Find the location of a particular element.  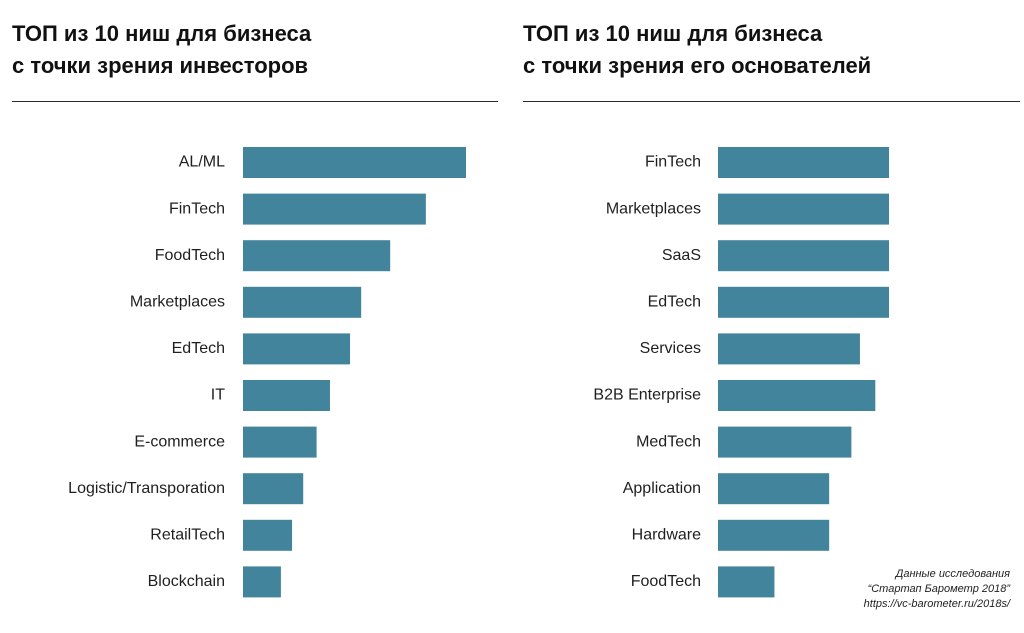

category-label: SaaS is located at coordinates (681, 255).